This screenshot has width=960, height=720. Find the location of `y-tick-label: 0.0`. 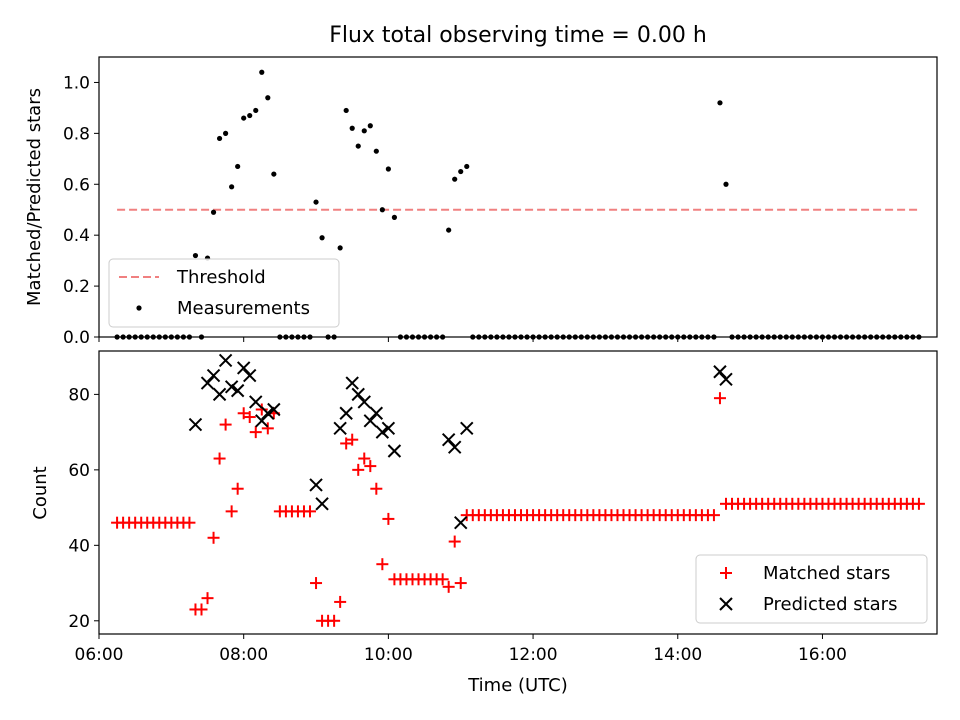

y-tick-label: 0.0 is located at coordinates (76, 338).